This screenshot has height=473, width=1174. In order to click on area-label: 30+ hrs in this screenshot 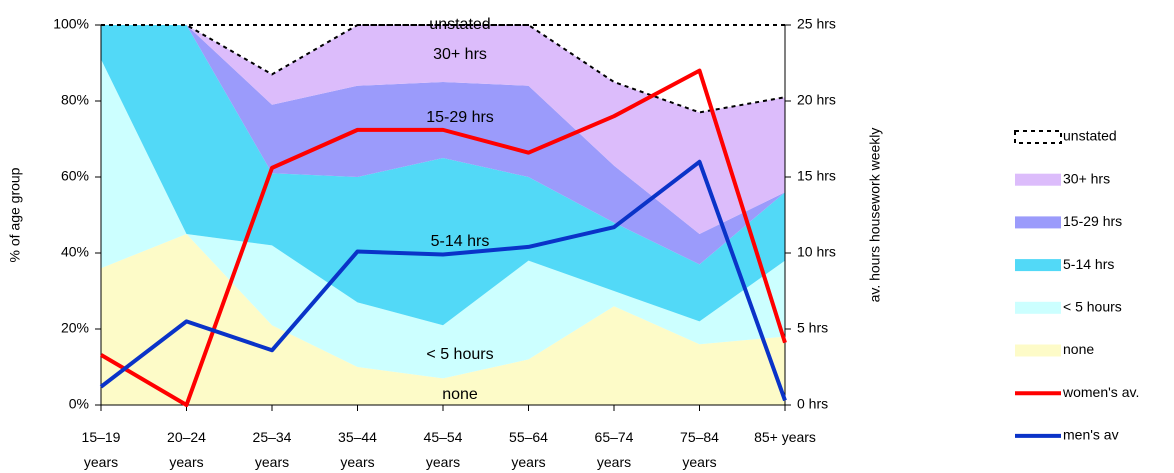, I will do `click(460, 54)`.